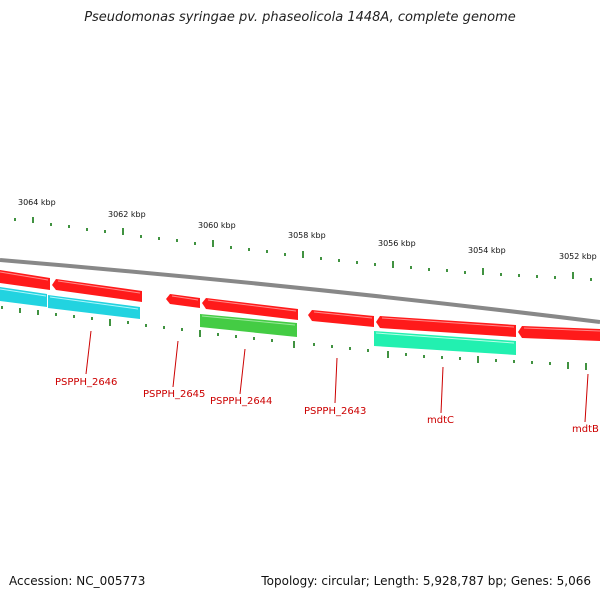 This screenshot has height=600, width=600. What do you see at coordinates (440, 420) in the screenshot?
I see `gene-label: mdtC` at bounding box center [440, 420].